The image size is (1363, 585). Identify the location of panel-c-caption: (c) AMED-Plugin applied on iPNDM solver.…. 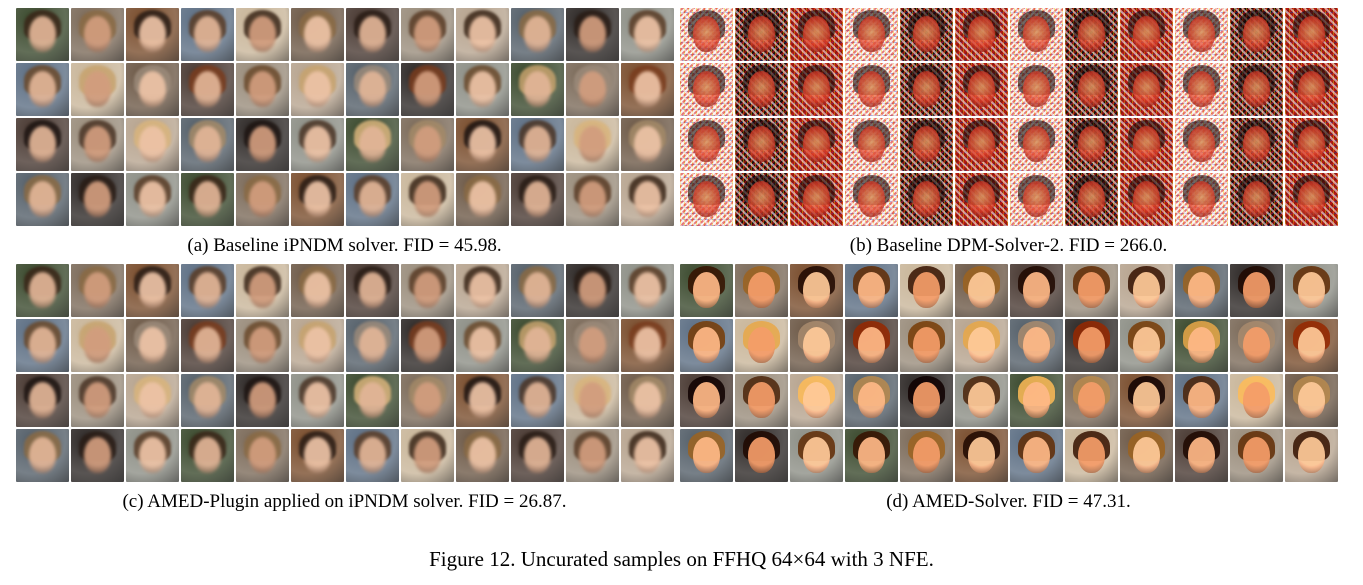
(344, 501).